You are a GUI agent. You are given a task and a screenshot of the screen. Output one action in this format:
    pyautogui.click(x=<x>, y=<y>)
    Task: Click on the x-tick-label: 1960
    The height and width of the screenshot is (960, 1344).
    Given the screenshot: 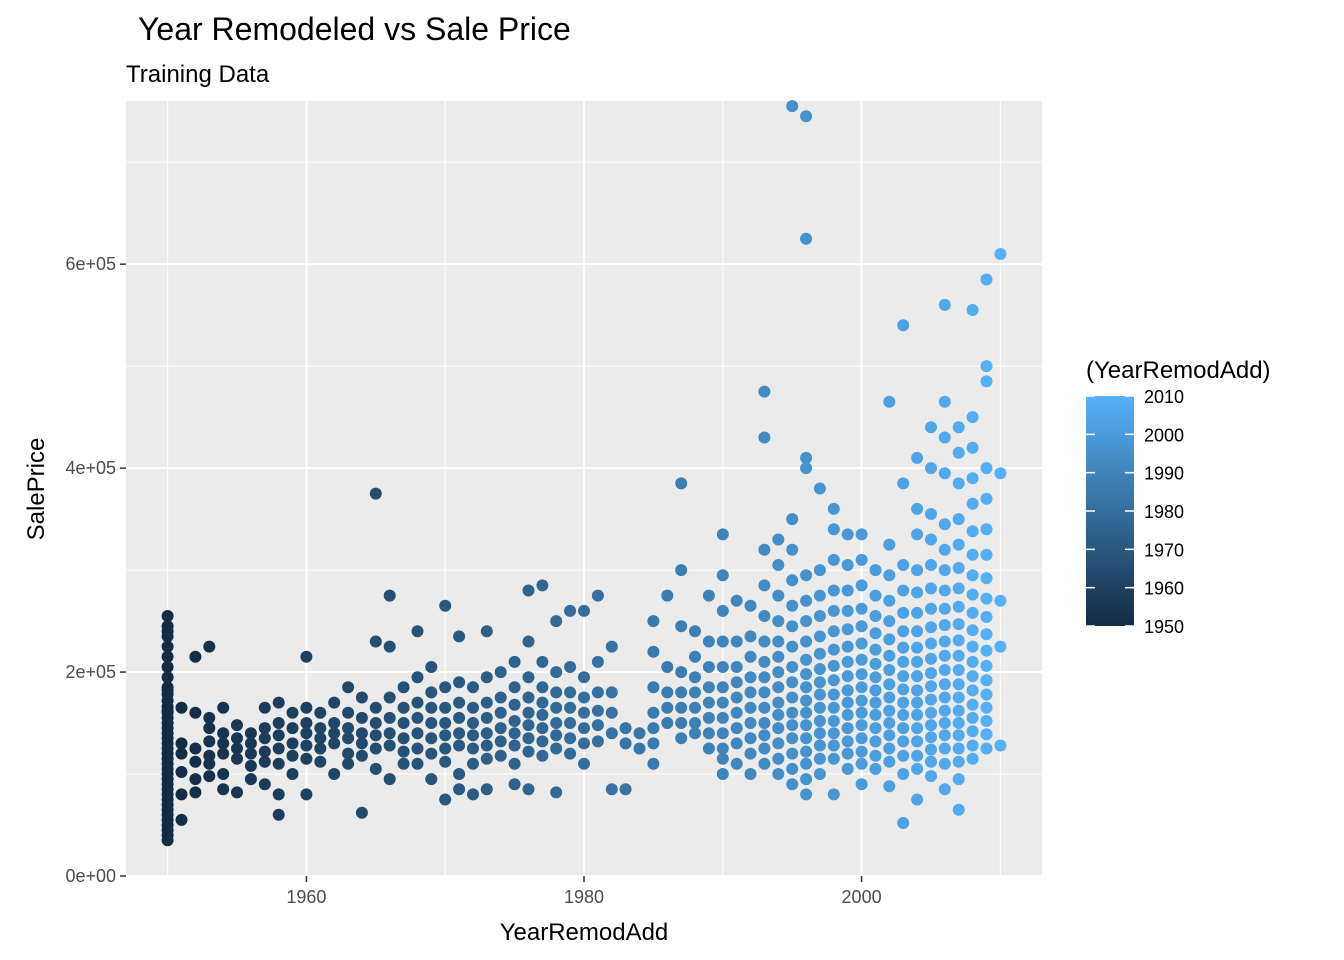 What is the action you would take?
    pyautogui.click(x=306, y=897)
    